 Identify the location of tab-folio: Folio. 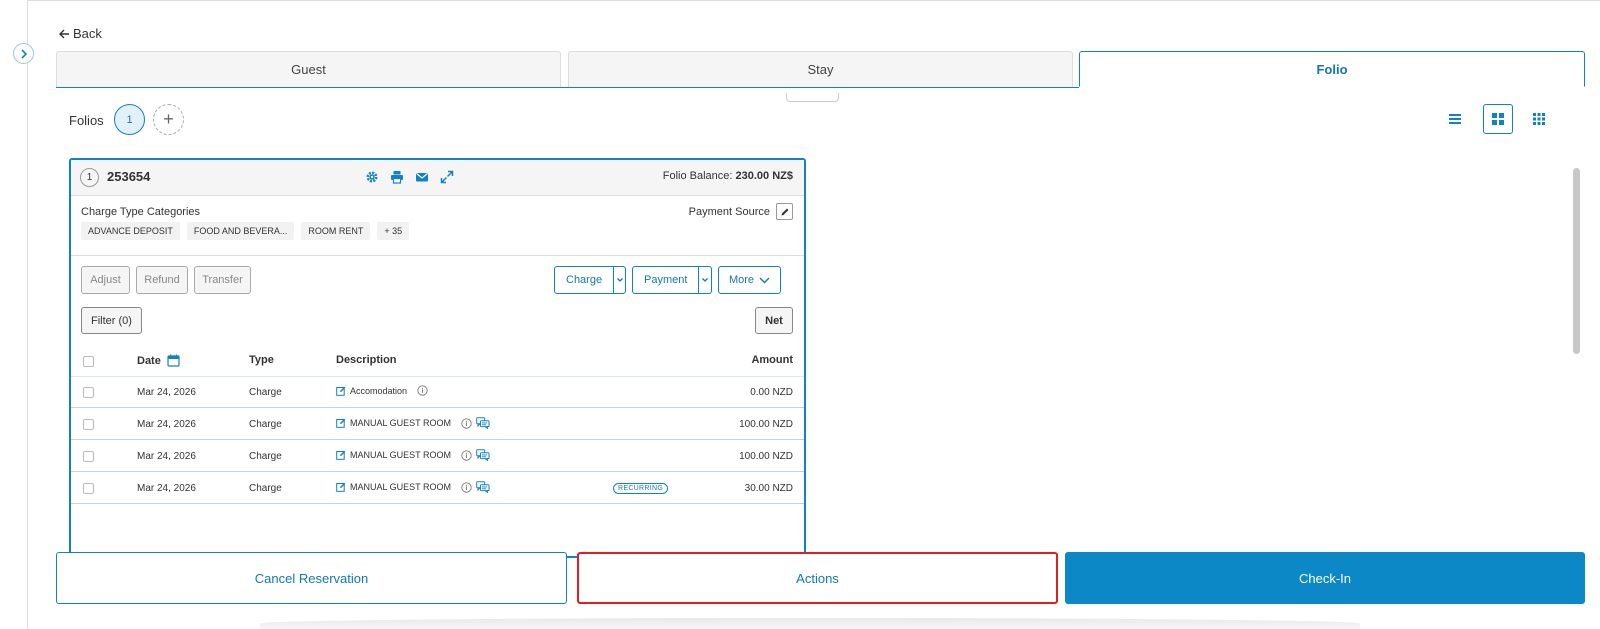
(1332, 69).